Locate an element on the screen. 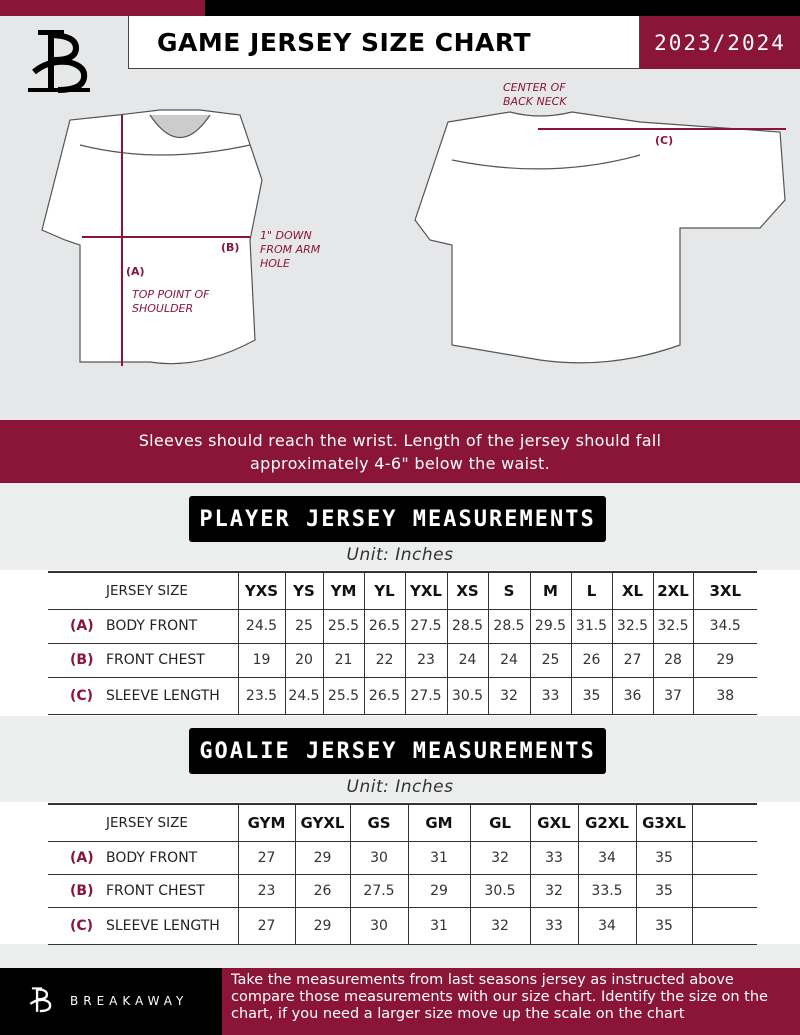  table-cell: 28.5 is located at coordinates (467, 626).